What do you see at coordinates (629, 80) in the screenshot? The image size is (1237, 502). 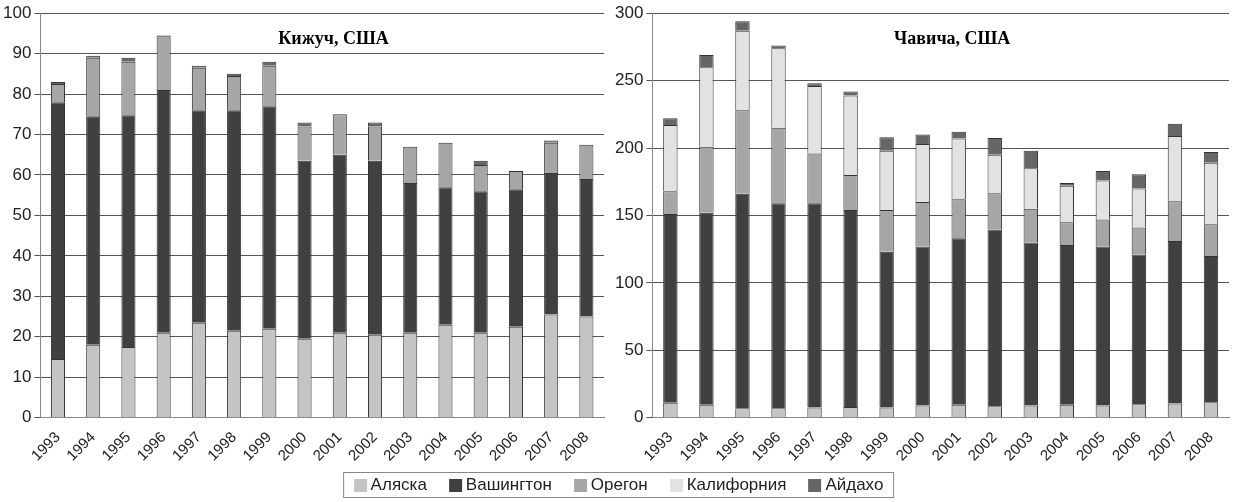 I see `y-tick-label: 250` at bounding box center [629, 80].